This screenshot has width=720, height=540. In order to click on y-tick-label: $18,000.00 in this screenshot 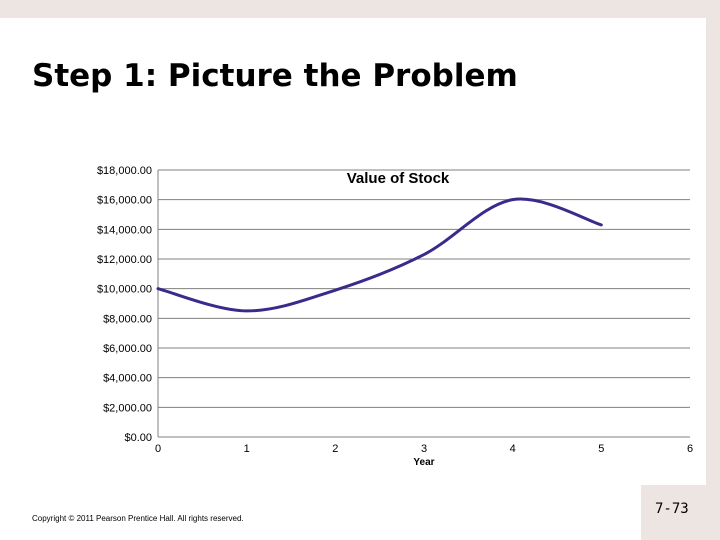, I will do `click(124, 171)`.